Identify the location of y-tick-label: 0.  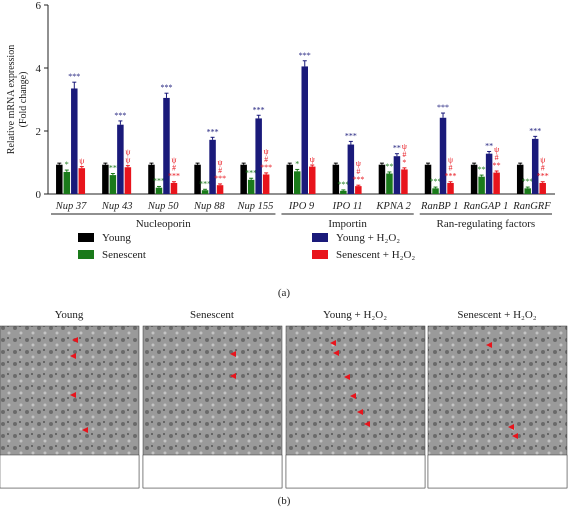
(39, 195).